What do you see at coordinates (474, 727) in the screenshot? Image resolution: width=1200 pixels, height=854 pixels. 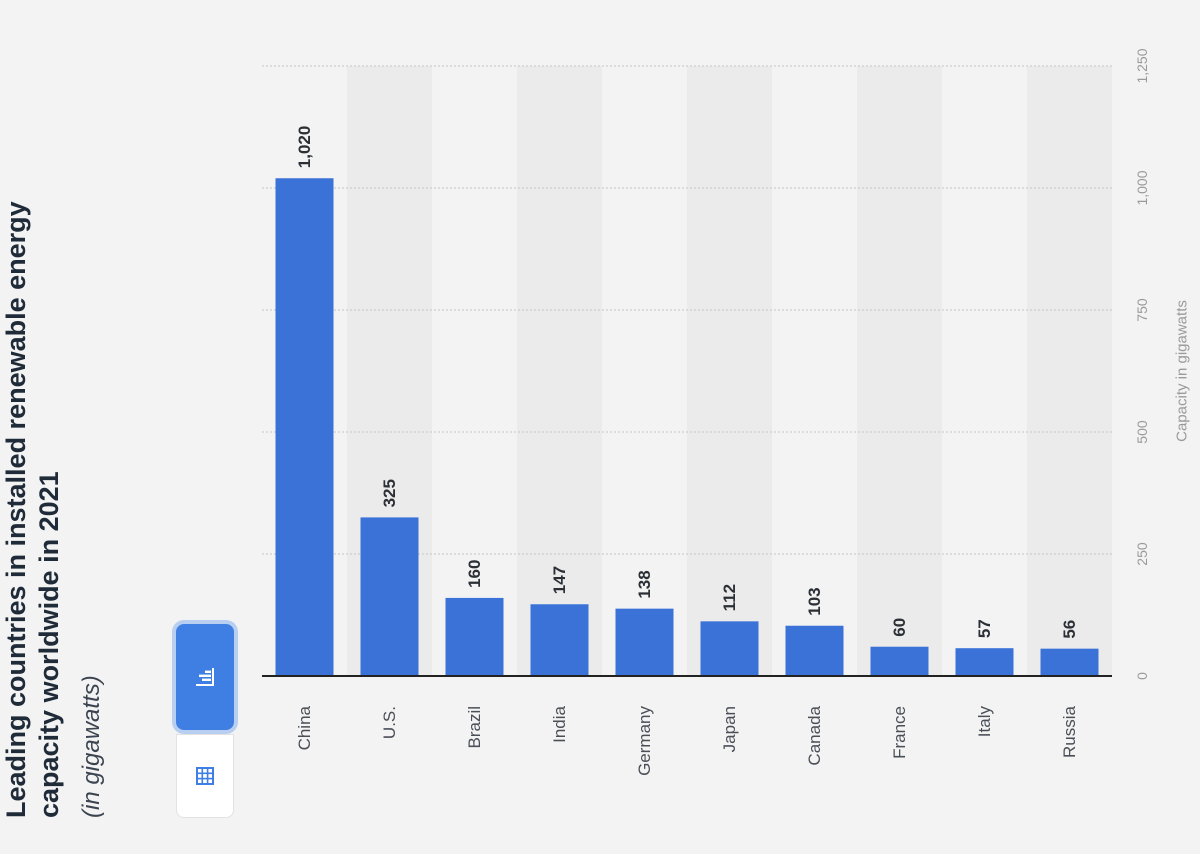 I see `category-label-2: Brazil` at bounding box center [474, 727].